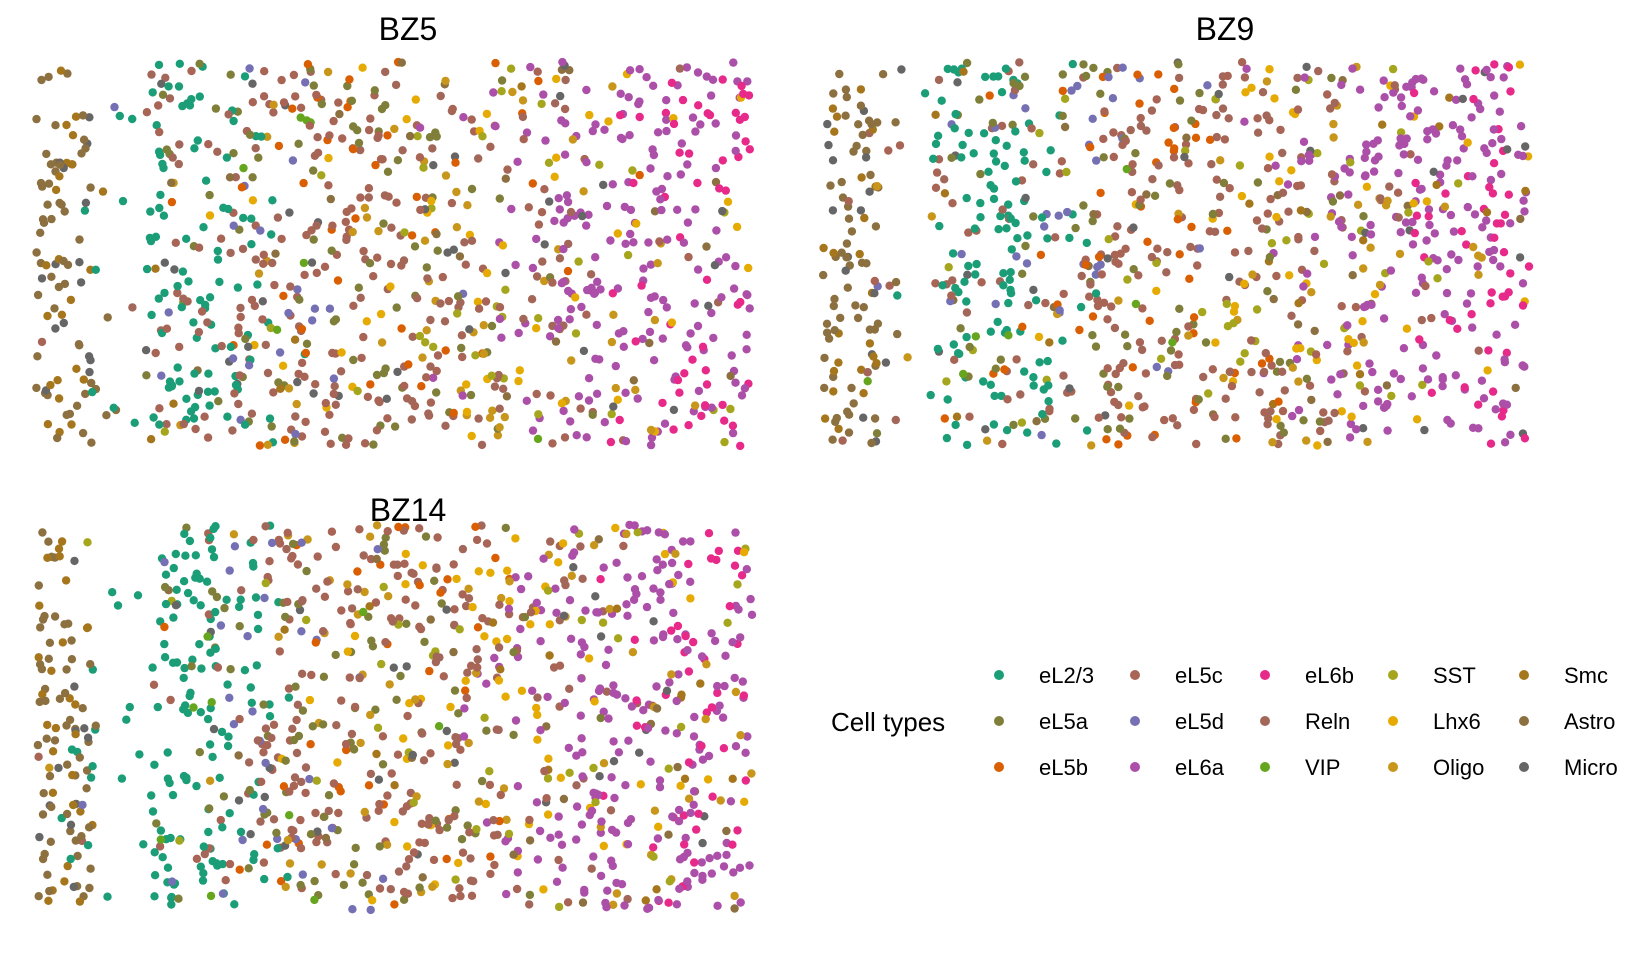 This screenshot has height=960, width=1632. I want to click on legend-key-micro, so click(1524, 767).